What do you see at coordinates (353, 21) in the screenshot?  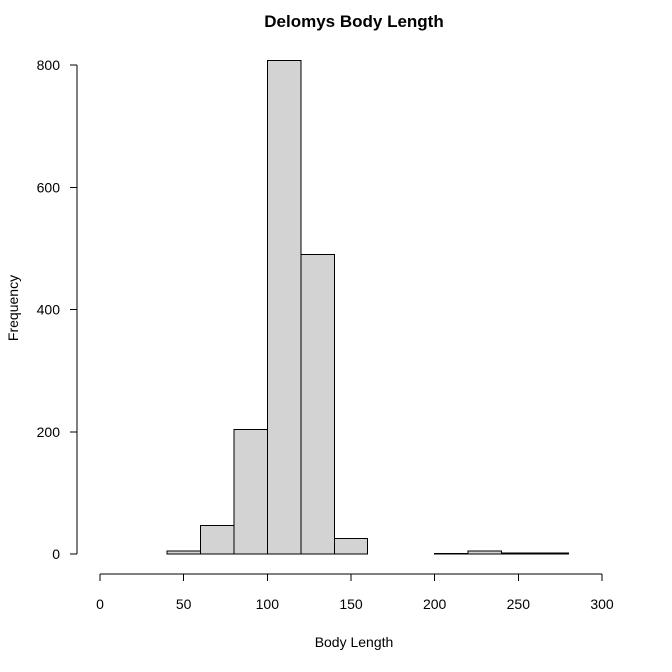 I see `chart-title: Delomys Body Length` at bounding box center [353, 21].